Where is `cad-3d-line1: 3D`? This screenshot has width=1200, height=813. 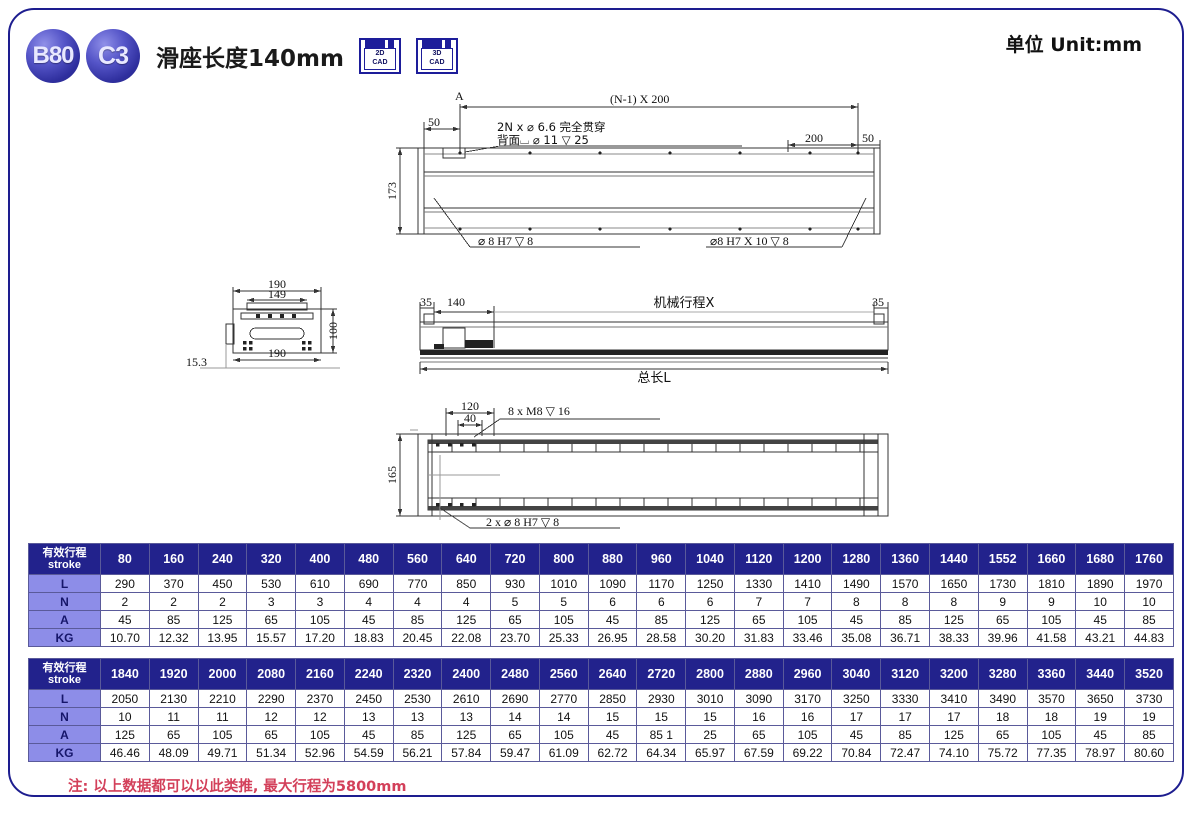
cad-3d-line1: 3D is located at coordinates (437, 53).